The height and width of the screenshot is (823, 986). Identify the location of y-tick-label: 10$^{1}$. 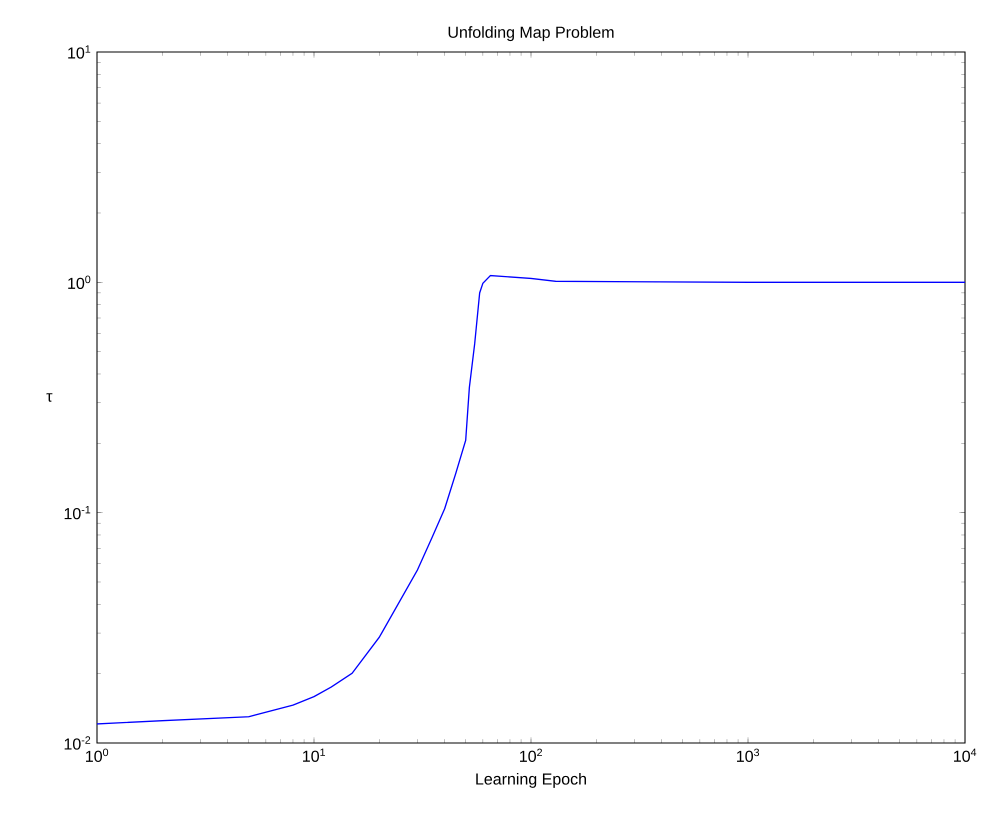
(79, 52).